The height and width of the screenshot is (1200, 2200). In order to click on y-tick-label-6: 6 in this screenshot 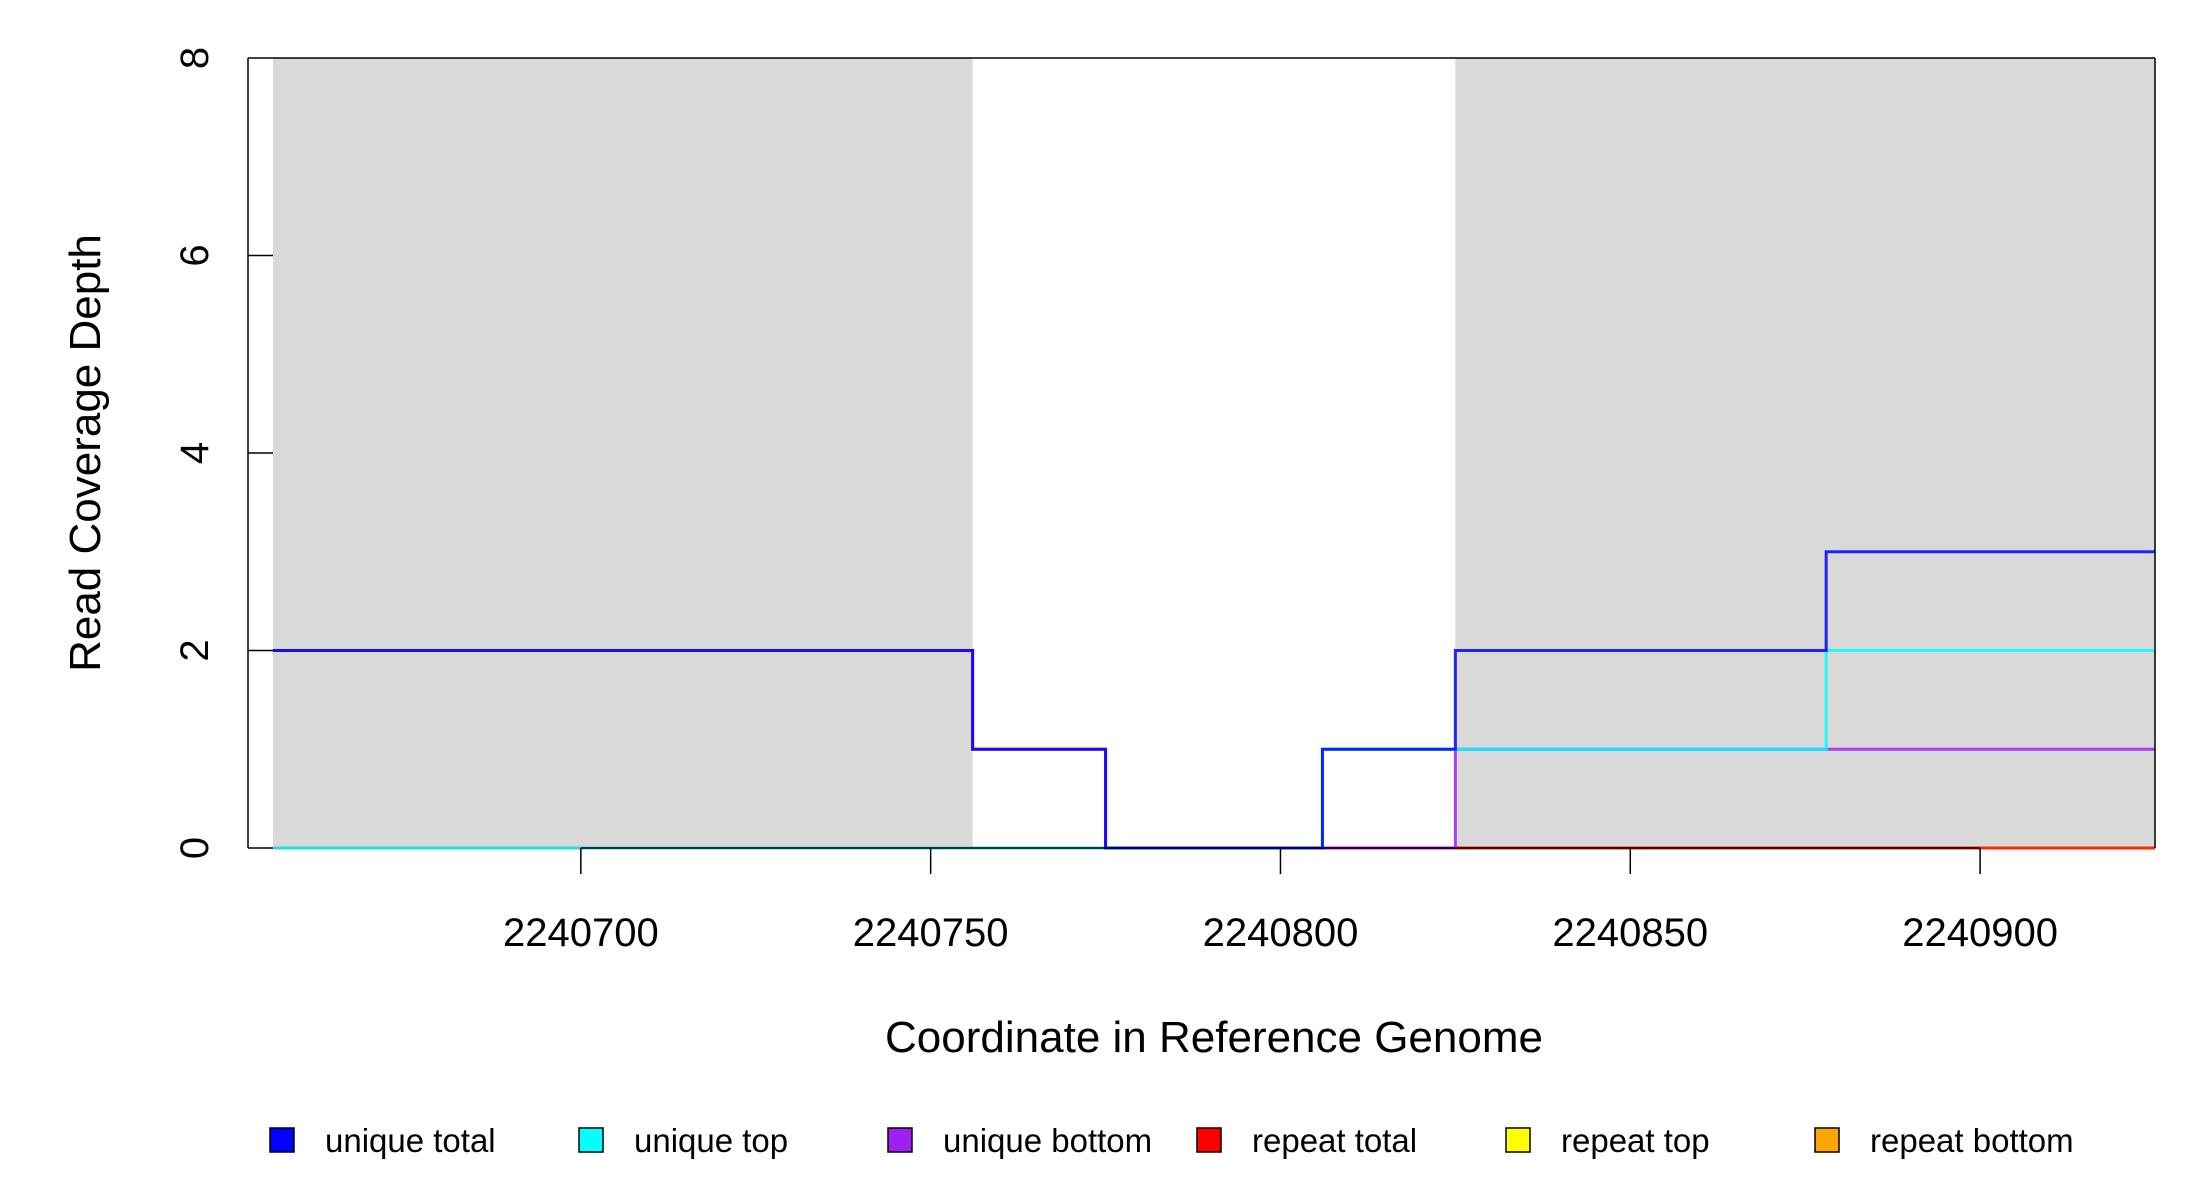, I will do `click(195, 255)`.